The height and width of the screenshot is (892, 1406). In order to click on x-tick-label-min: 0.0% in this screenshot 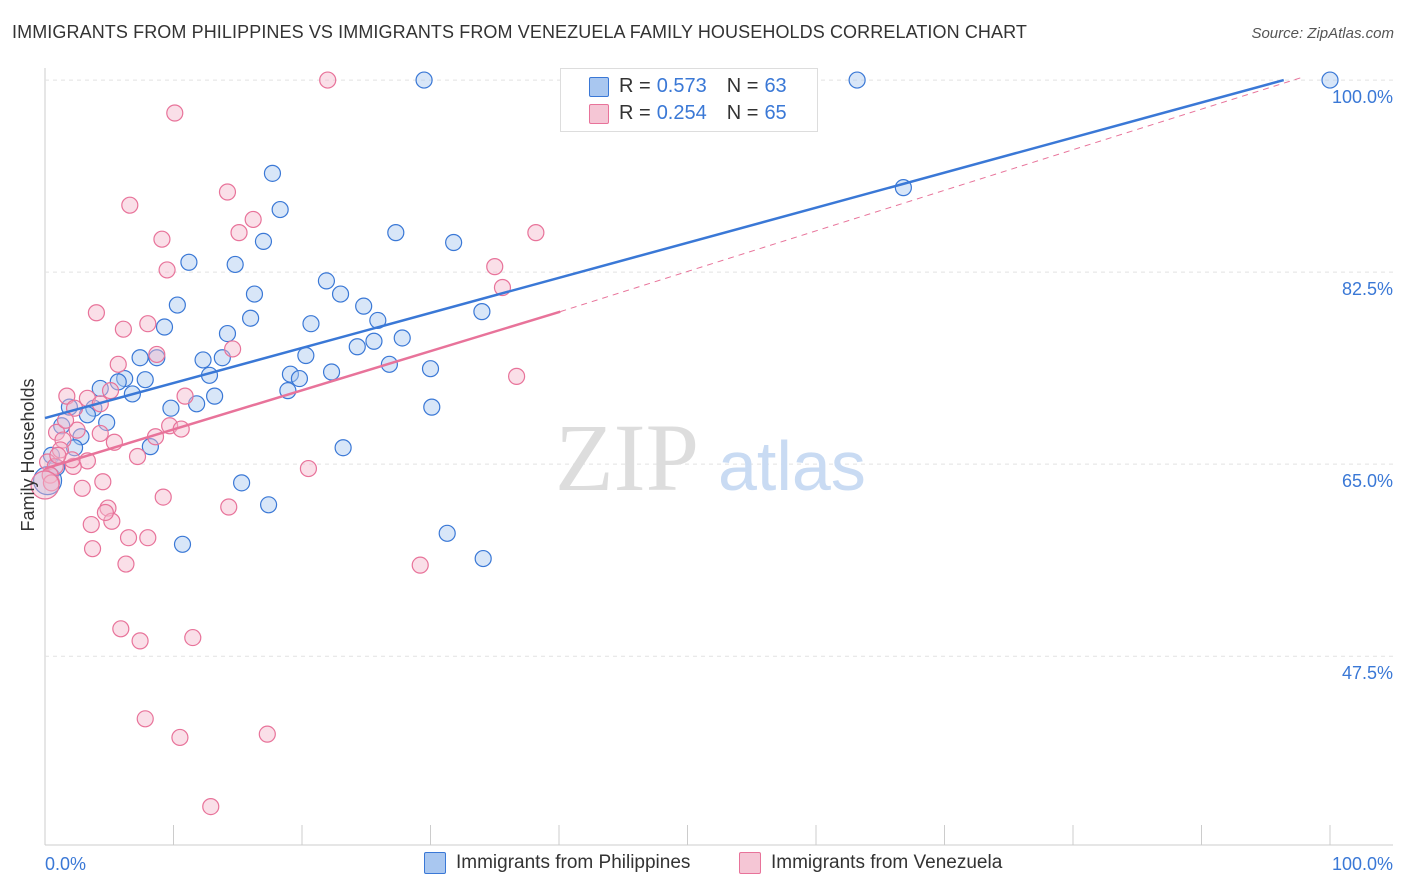, I will do `click(65, 864)`.